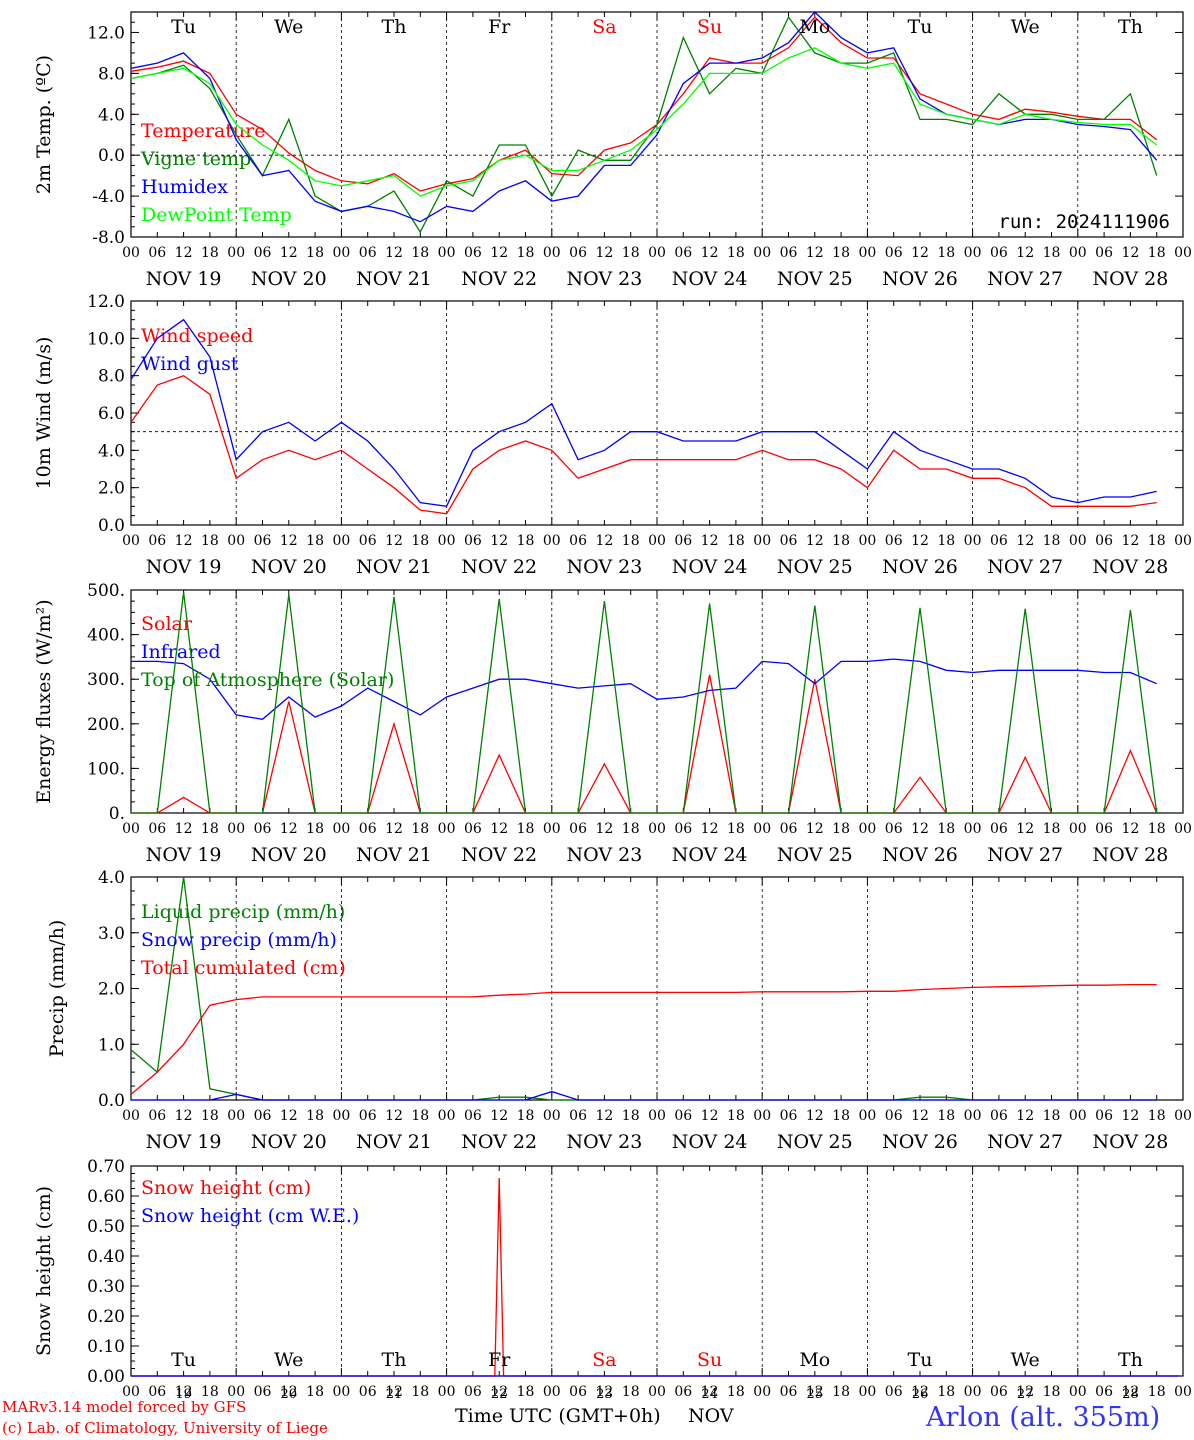 The width and height of the screenshot is (1194, 1440). I want to click on y-tick-label: 0.0, so click(111, 156).